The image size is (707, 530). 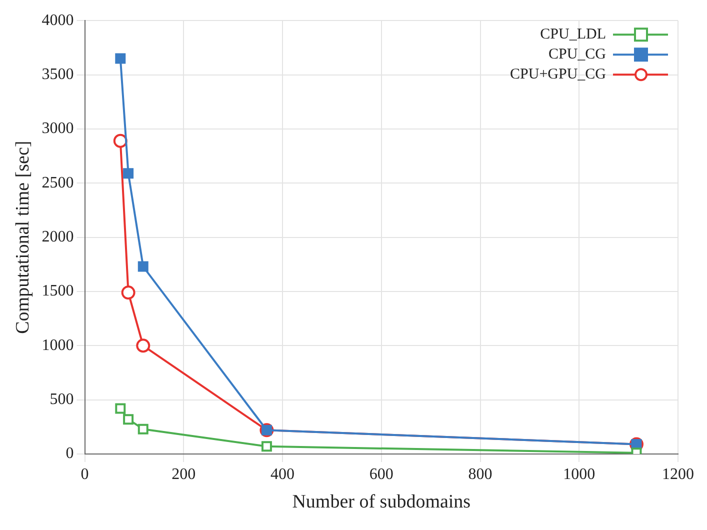 I want to click on y-tick-label: 3500, so click(x=58, y=74).